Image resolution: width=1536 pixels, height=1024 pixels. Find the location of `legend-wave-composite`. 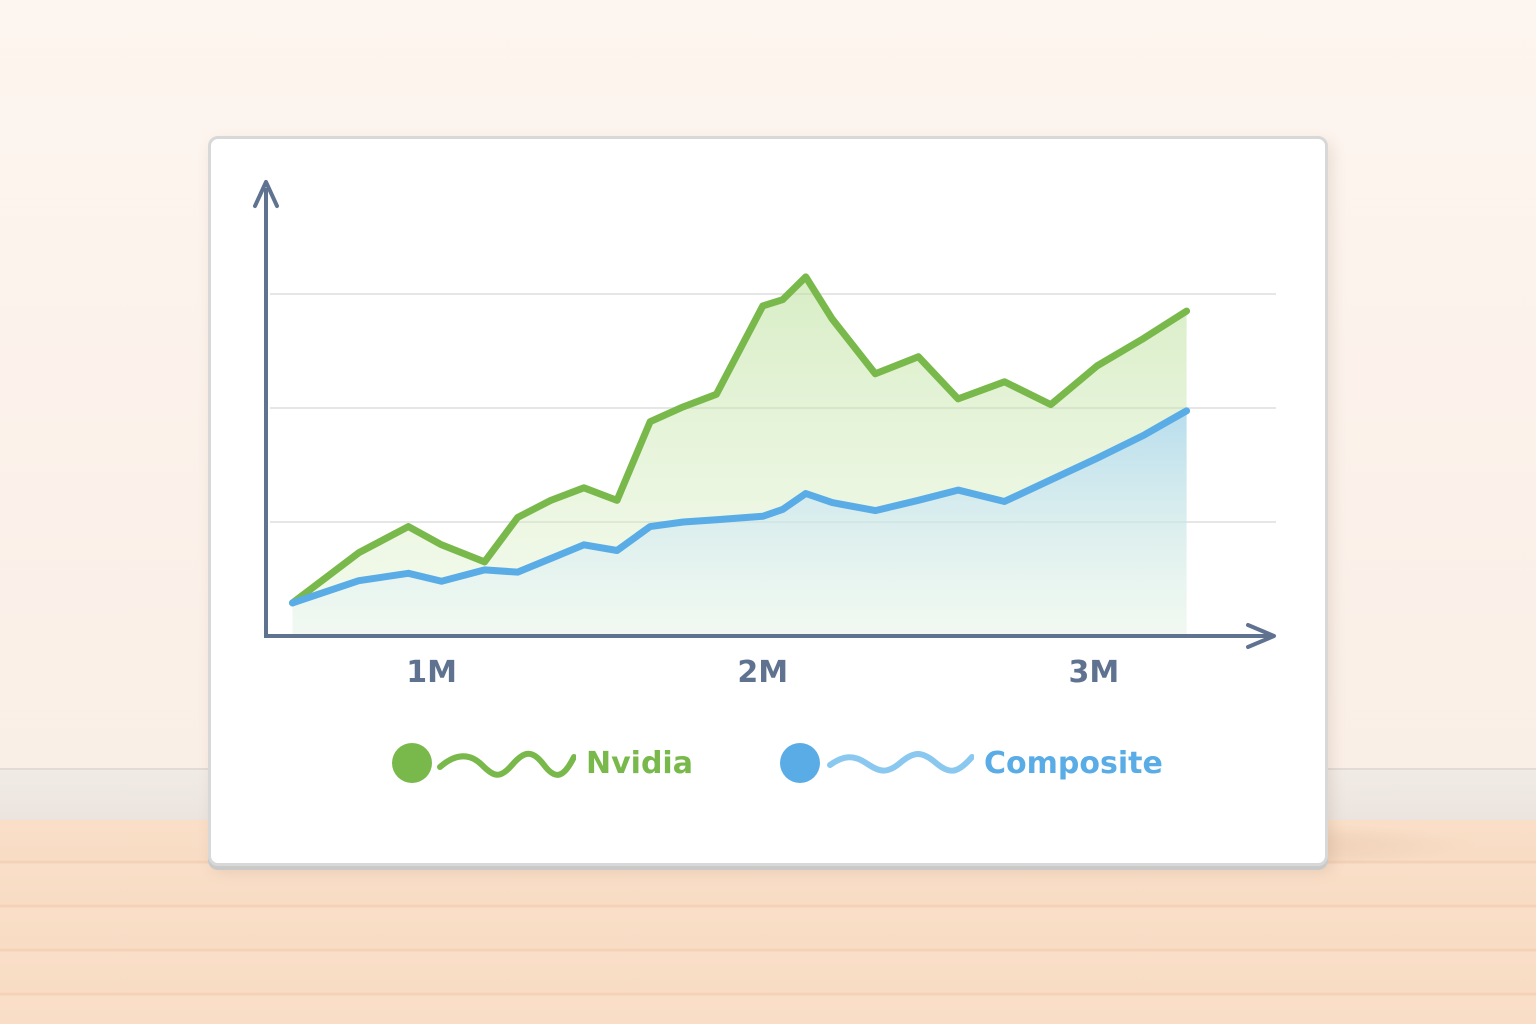

legend-wave-composite is located at coordinates (900, 762).